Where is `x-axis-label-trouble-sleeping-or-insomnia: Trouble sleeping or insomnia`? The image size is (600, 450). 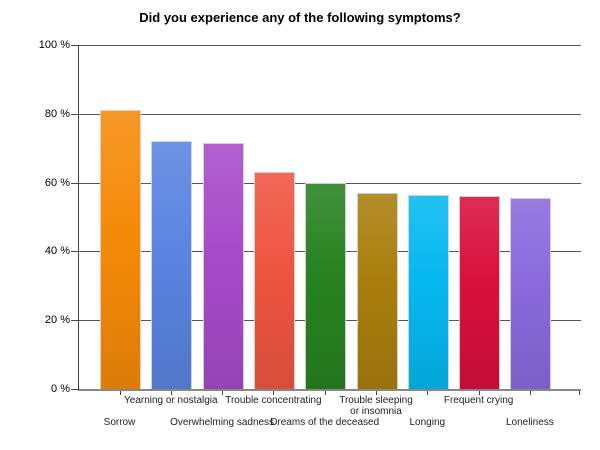 x-axis-label-trouble-sleeping-or-insomnia: Trouble sleeping or insomnia is located at coordinates (376, 406).